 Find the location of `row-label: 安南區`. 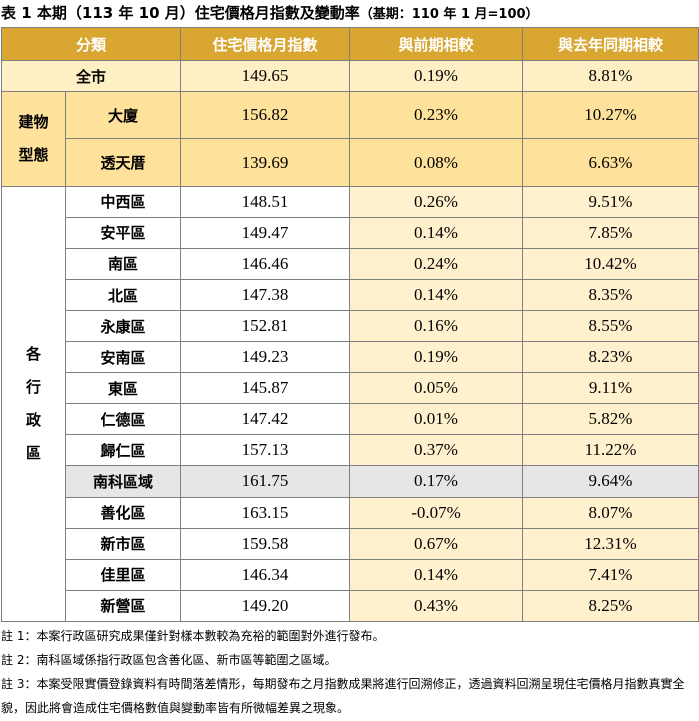

row-label: 安南區 is located at coordinates (123, 357).